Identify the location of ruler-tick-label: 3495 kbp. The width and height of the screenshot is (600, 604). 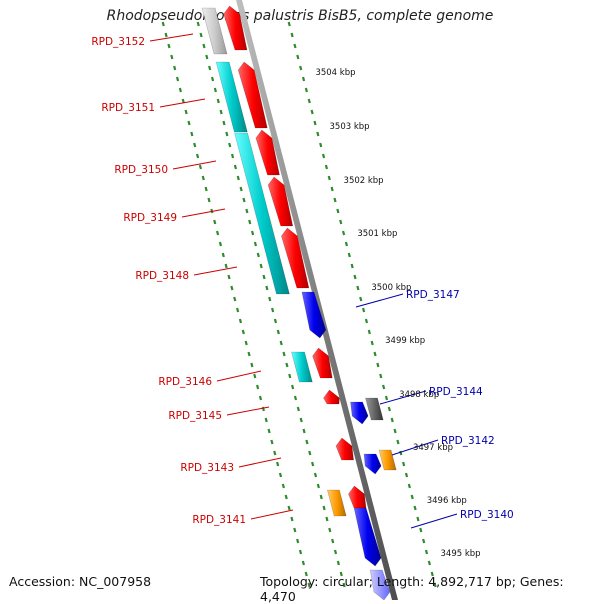
(461, 554).